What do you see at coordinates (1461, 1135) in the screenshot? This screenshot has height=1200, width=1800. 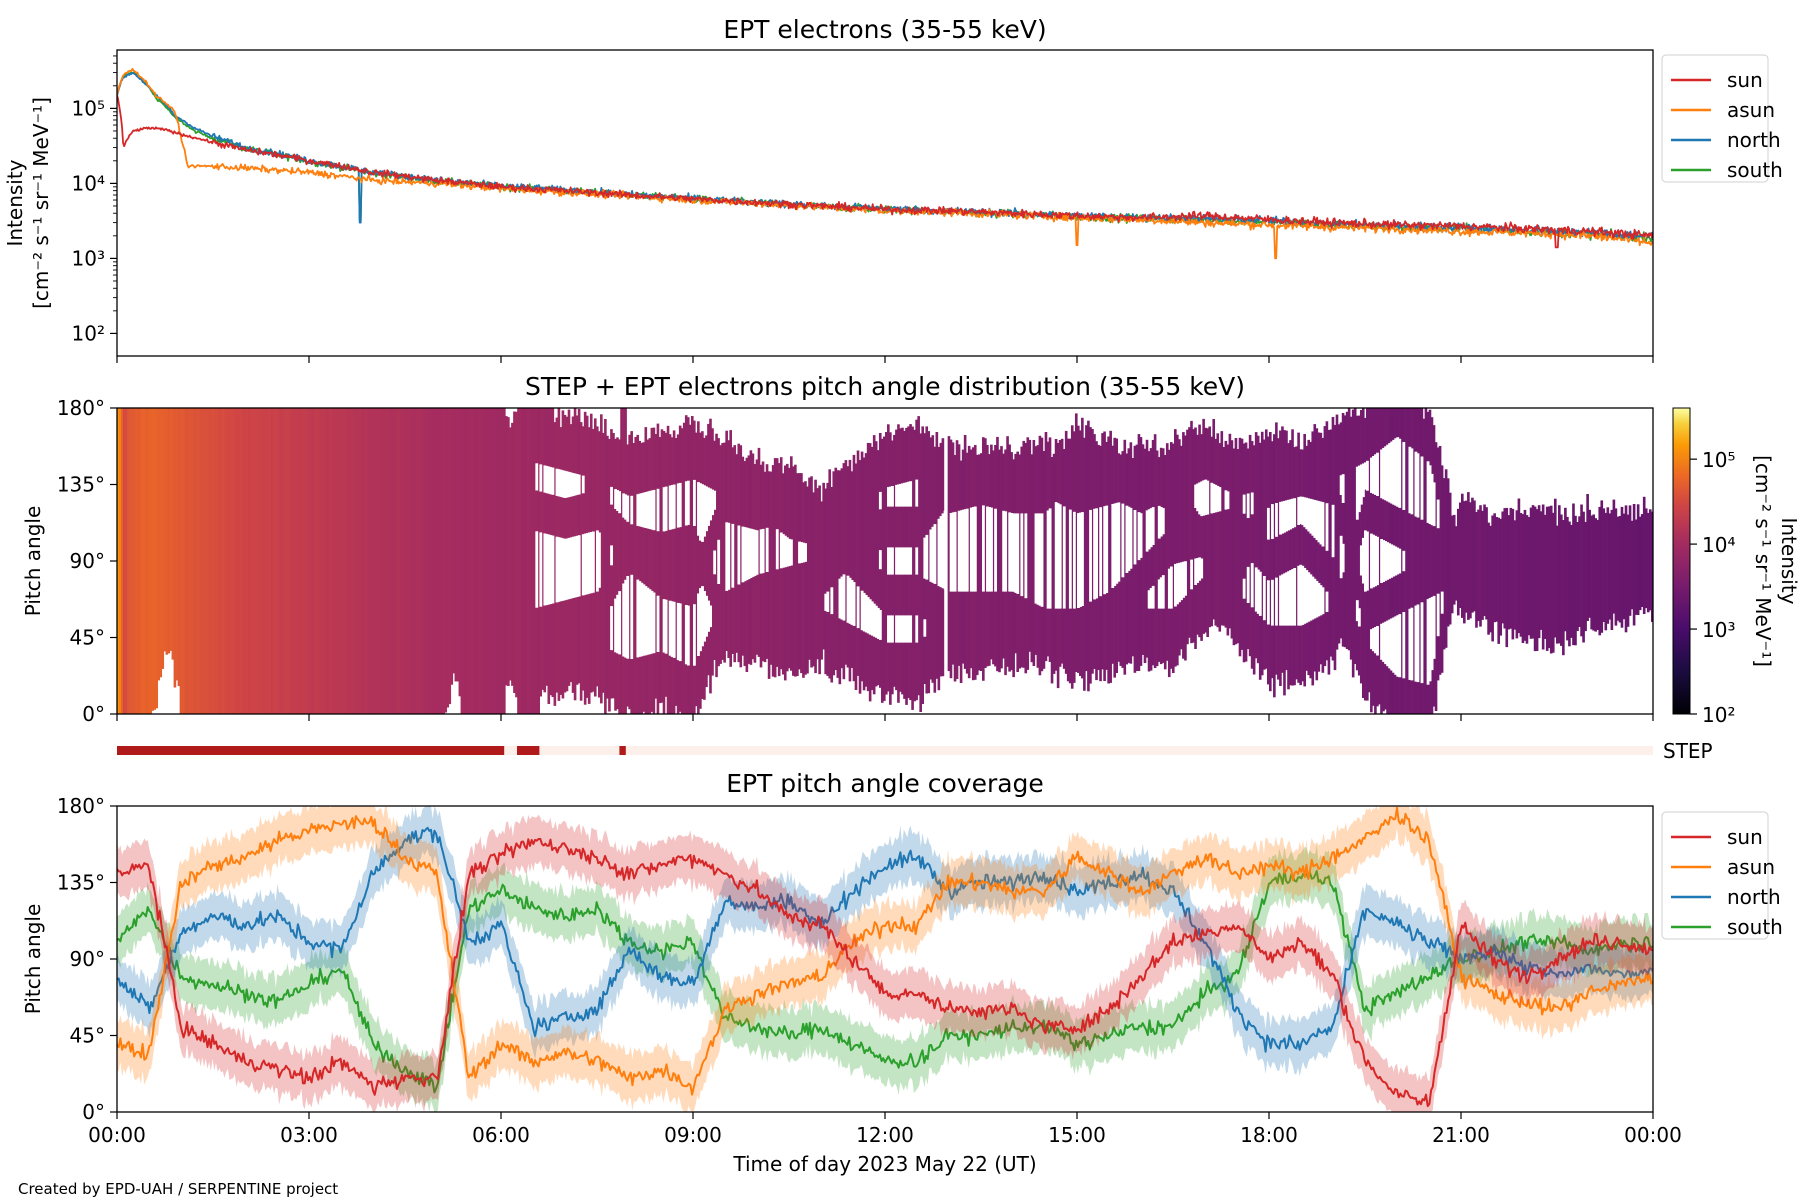 I see `coverage-xtick-label: 21:00` at bounding box center [1461, 1135].